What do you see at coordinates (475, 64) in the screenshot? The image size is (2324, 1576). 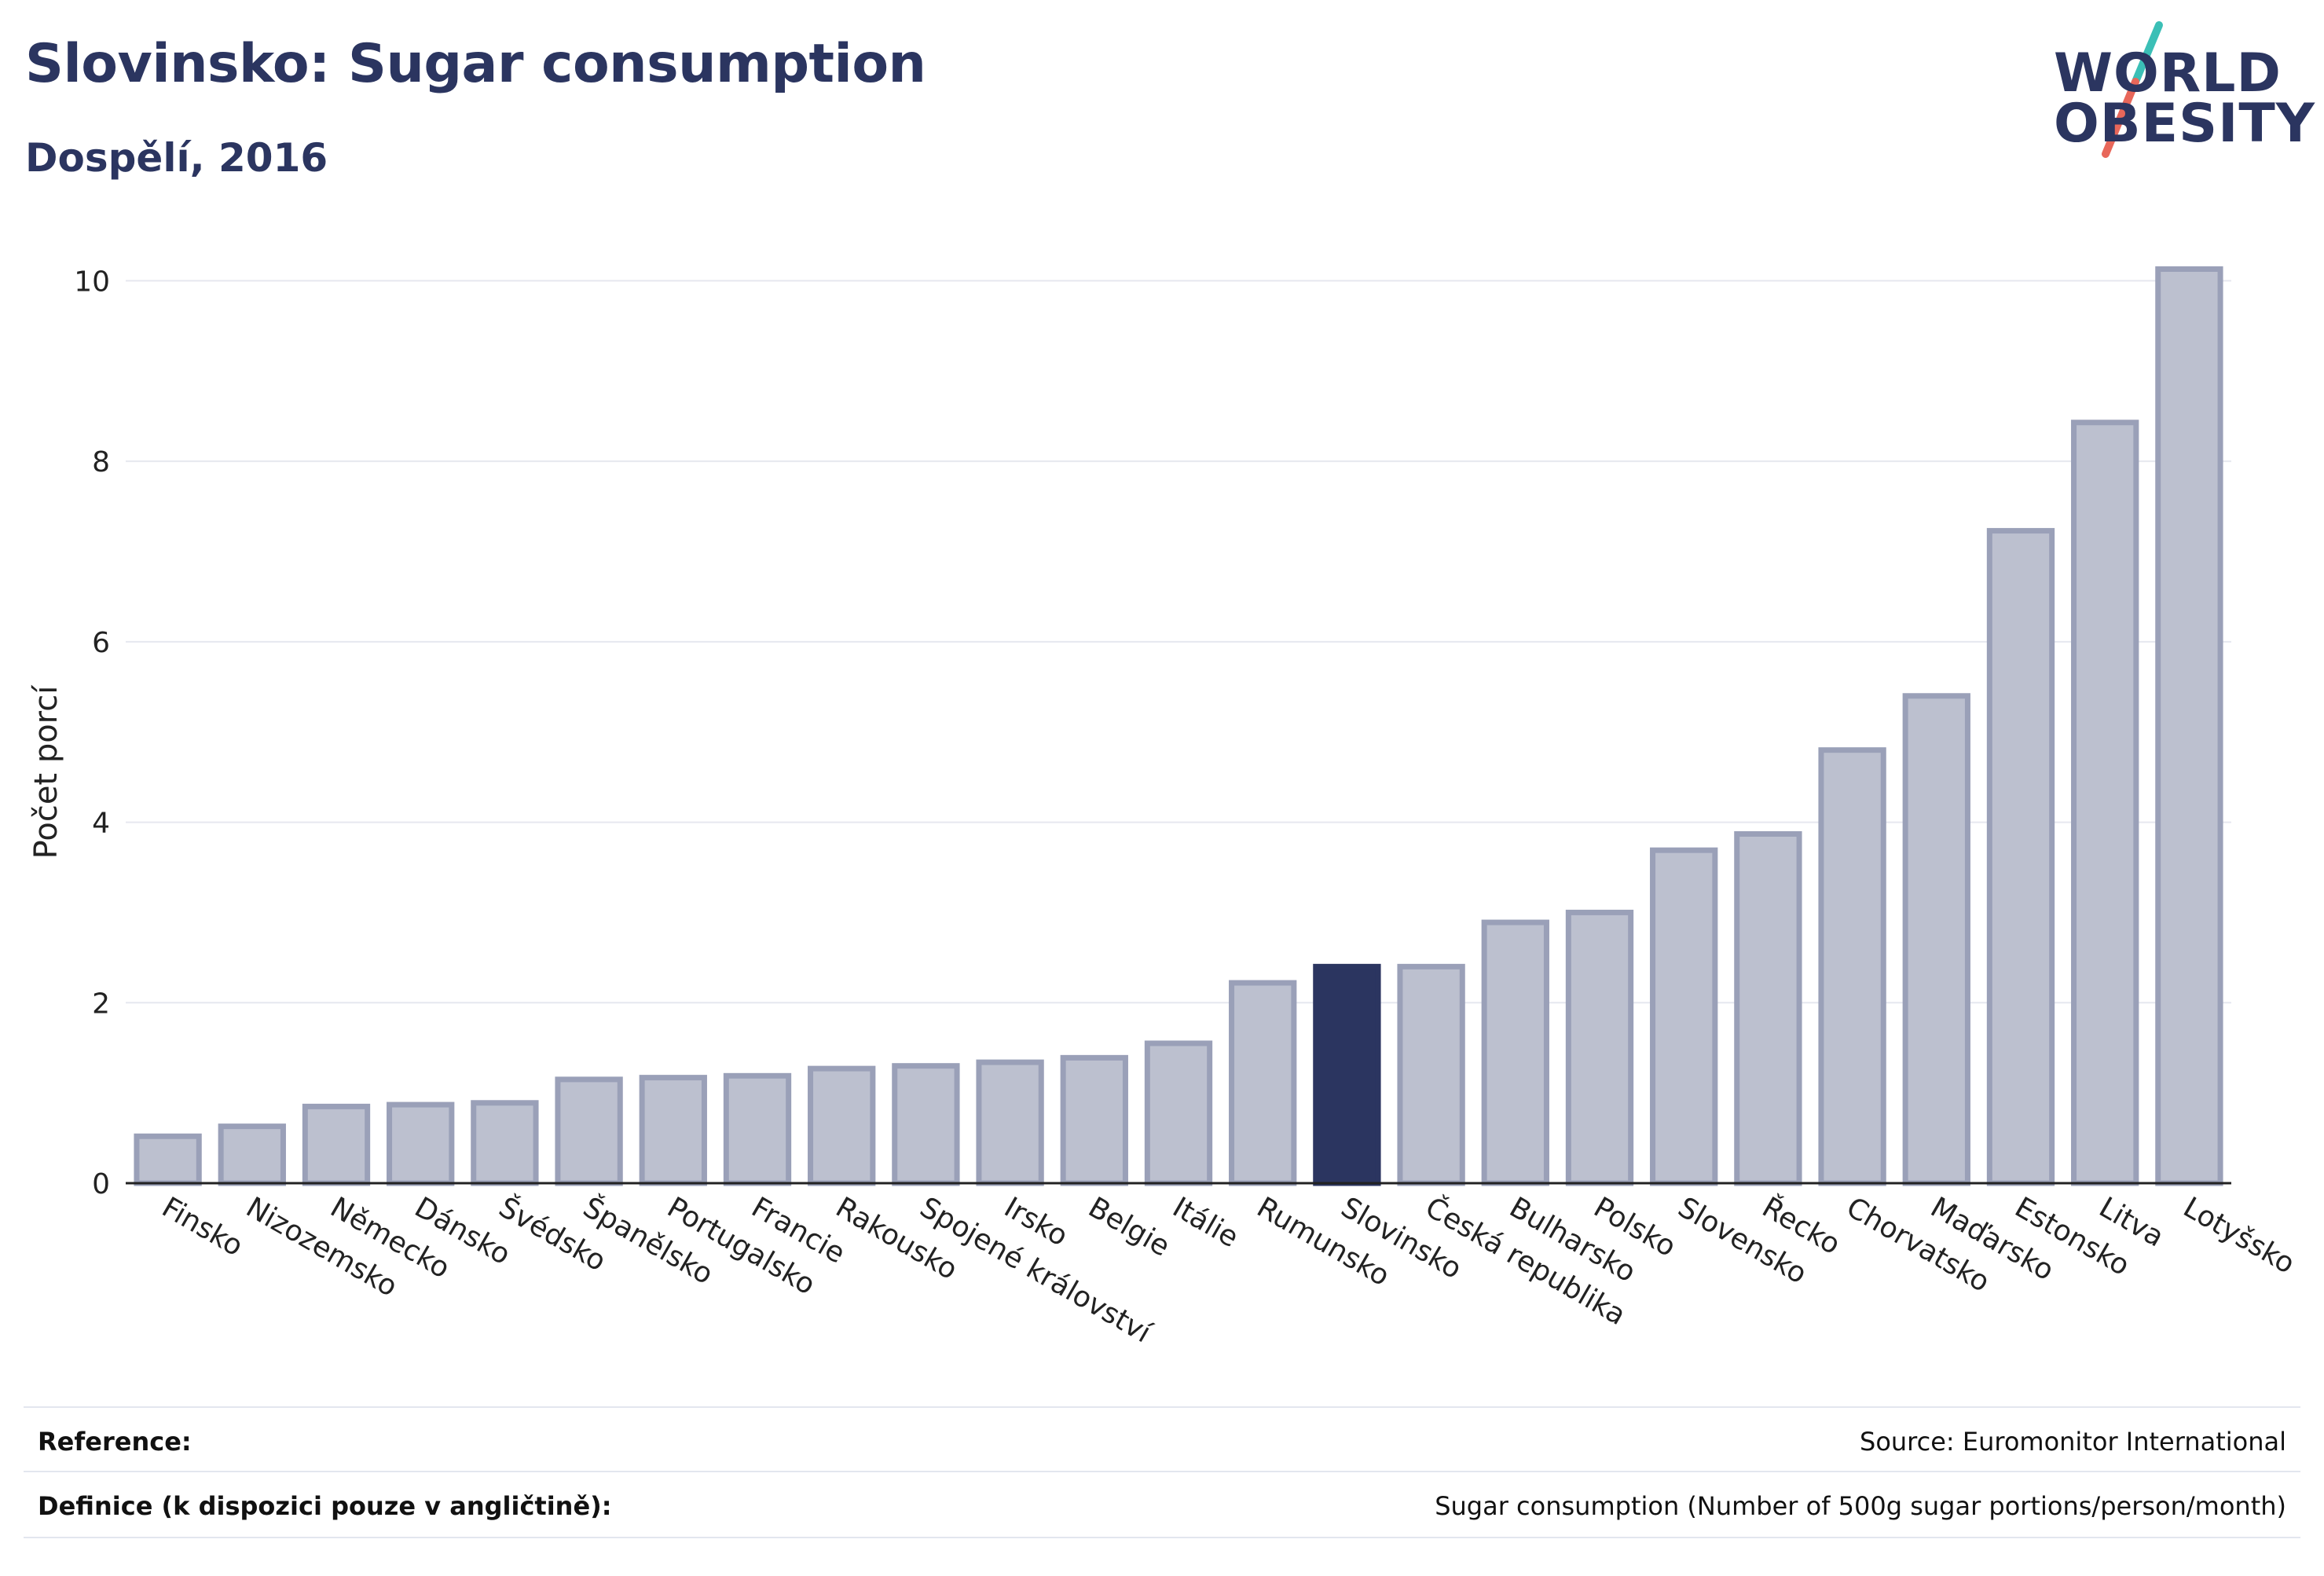 I see `chart-title: Slovinsko: Sugar consumption` at bounding box center [475, 64].